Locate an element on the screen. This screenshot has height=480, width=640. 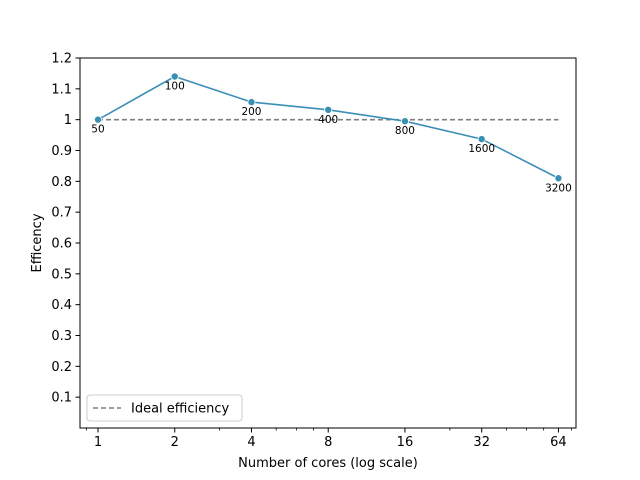
y-axis-label: Efficency is located at coordinates (37, 242).